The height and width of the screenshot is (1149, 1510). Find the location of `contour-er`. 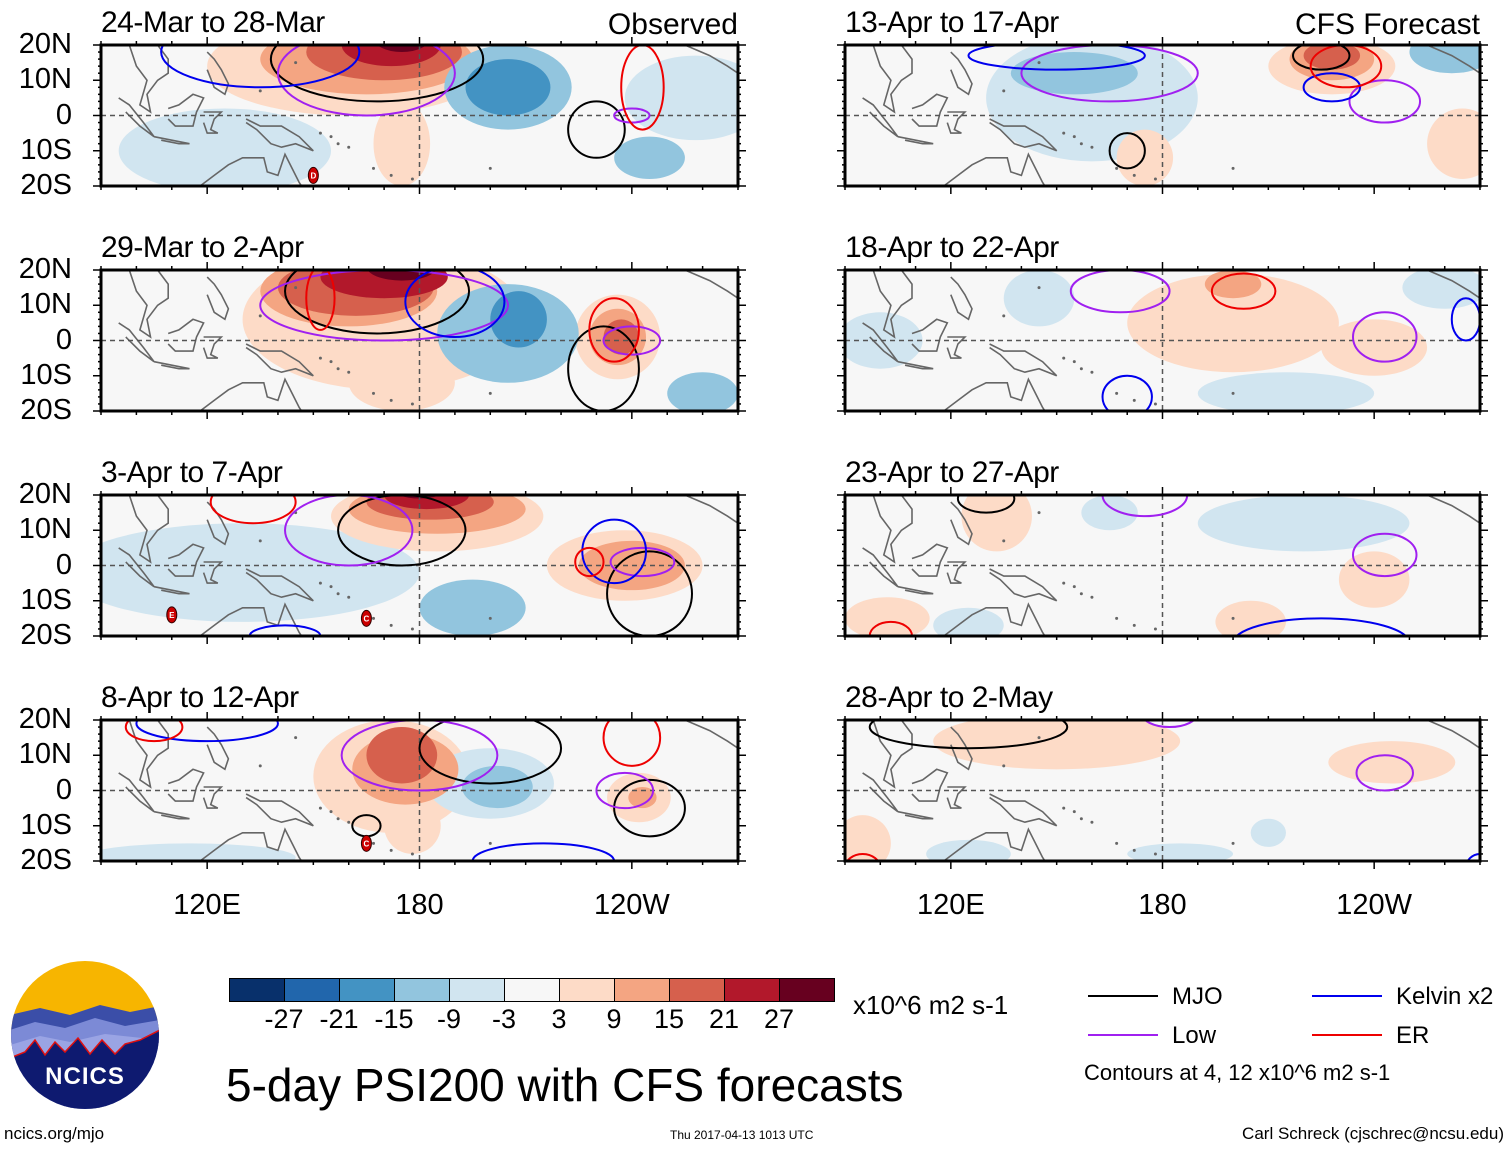

contour-er is located at coordinates (320, 300).